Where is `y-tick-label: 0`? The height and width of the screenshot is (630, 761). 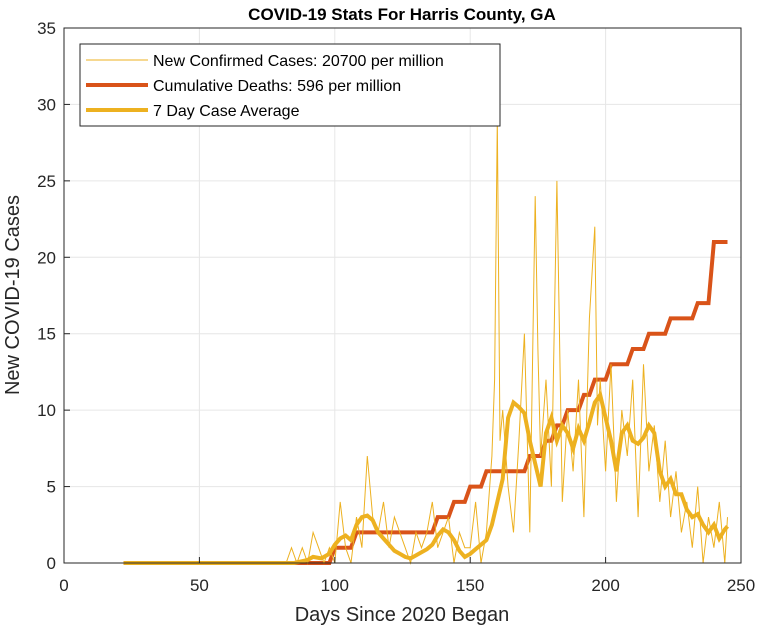
y-tick-label: 0 is located at coordinates (51, 563).